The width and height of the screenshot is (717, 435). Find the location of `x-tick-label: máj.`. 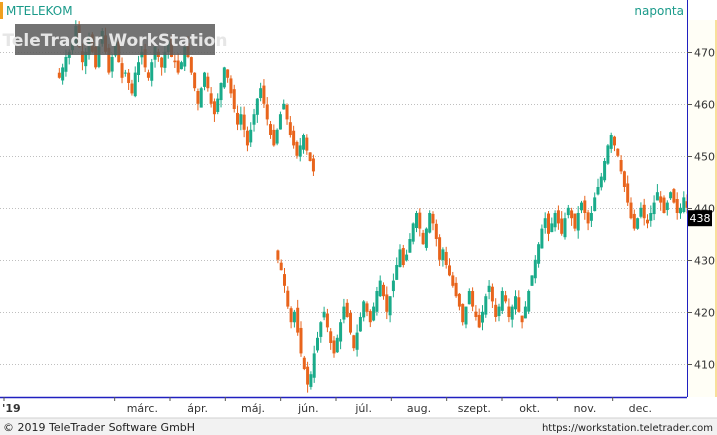

x-tick-label: máj. is located at coordinates (253, 408).